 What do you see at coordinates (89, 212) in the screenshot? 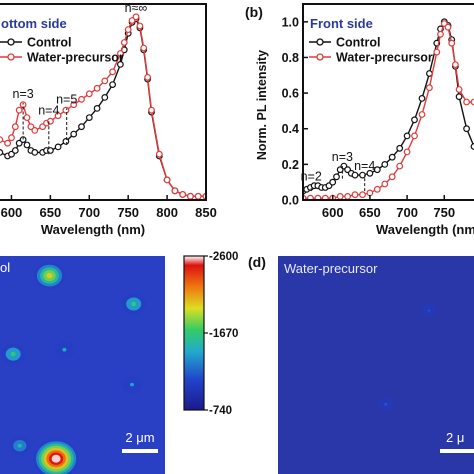
I see `a-x-tick-label: 700` at bounding box center [89, 212].